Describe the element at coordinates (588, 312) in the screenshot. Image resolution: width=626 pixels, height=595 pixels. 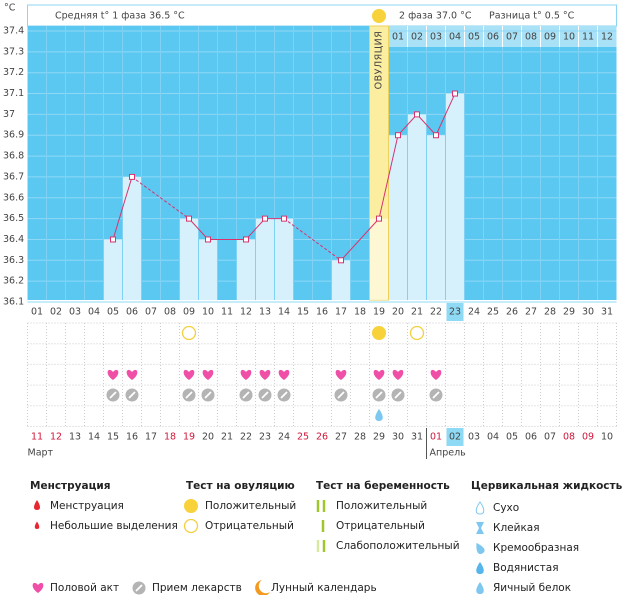
I see `x-tick-label: 30` at that location.